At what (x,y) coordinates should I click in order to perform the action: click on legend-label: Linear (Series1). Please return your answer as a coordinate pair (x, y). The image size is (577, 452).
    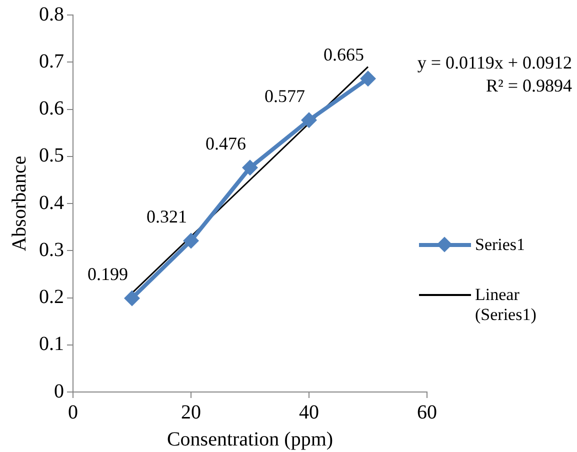
    Looking at the image, I should click on (506, 305).